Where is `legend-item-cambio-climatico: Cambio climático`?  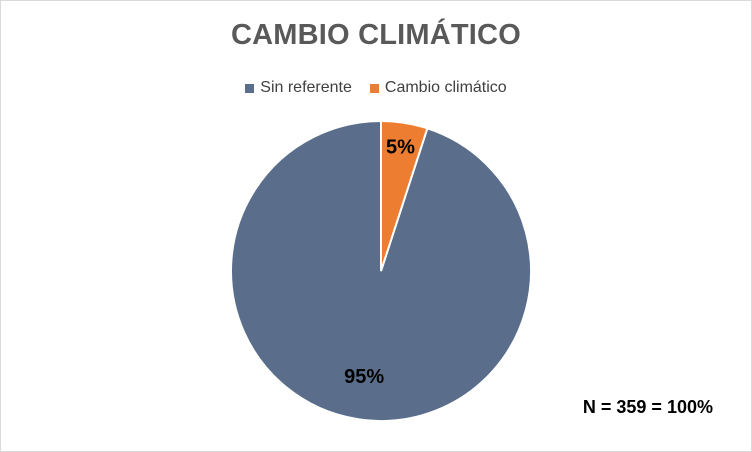 legend-item-cambio-climatico: Cambio climático is located at coordinates (438, 88).